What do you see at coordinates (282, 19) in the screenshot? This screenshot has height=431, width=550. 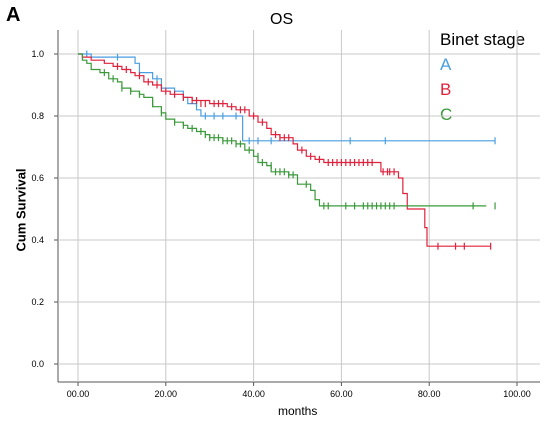 I see `chart-title: OS` at bounding box center [282, 19].